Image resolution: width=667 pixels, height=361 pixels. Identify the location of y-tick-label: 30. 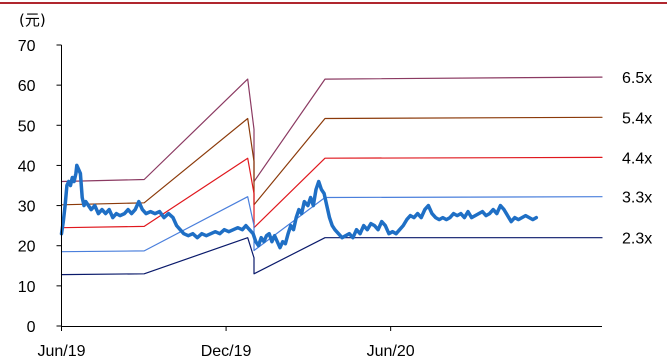
(27, 207).